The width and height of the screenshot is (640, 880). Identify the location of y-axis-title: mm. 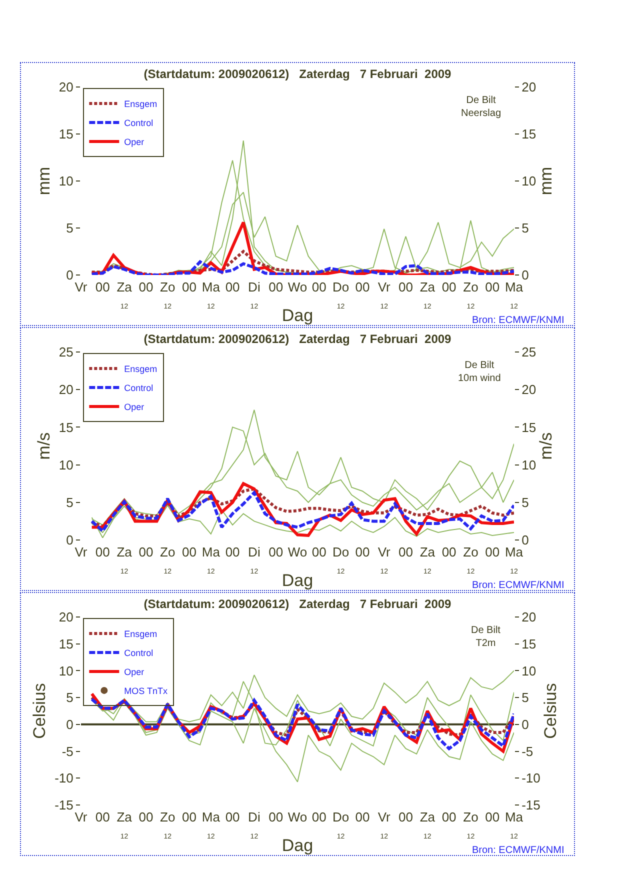
(44, 181).